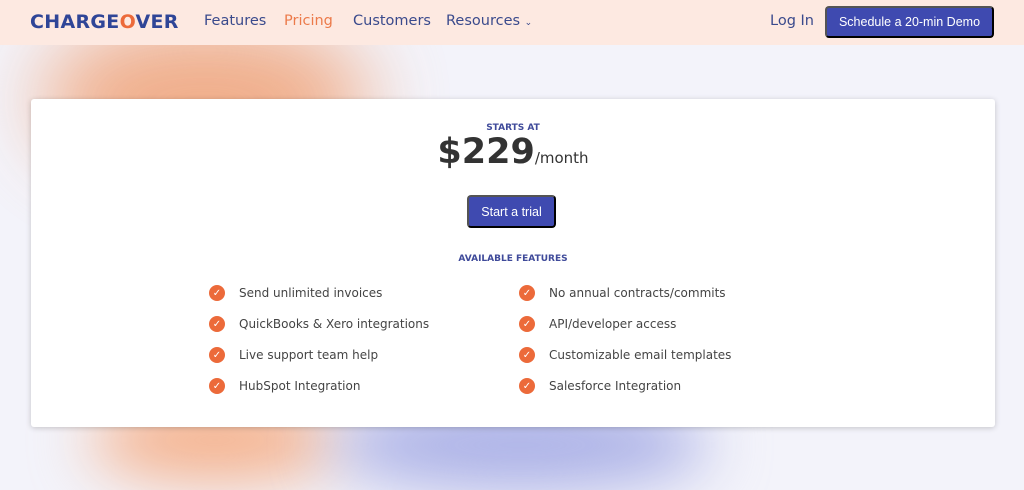 The image size is (1024, 490). Describe the element at coordinates (615, 386) in the screenshot. I see `feature-label: Salesforce Integration` at that location.